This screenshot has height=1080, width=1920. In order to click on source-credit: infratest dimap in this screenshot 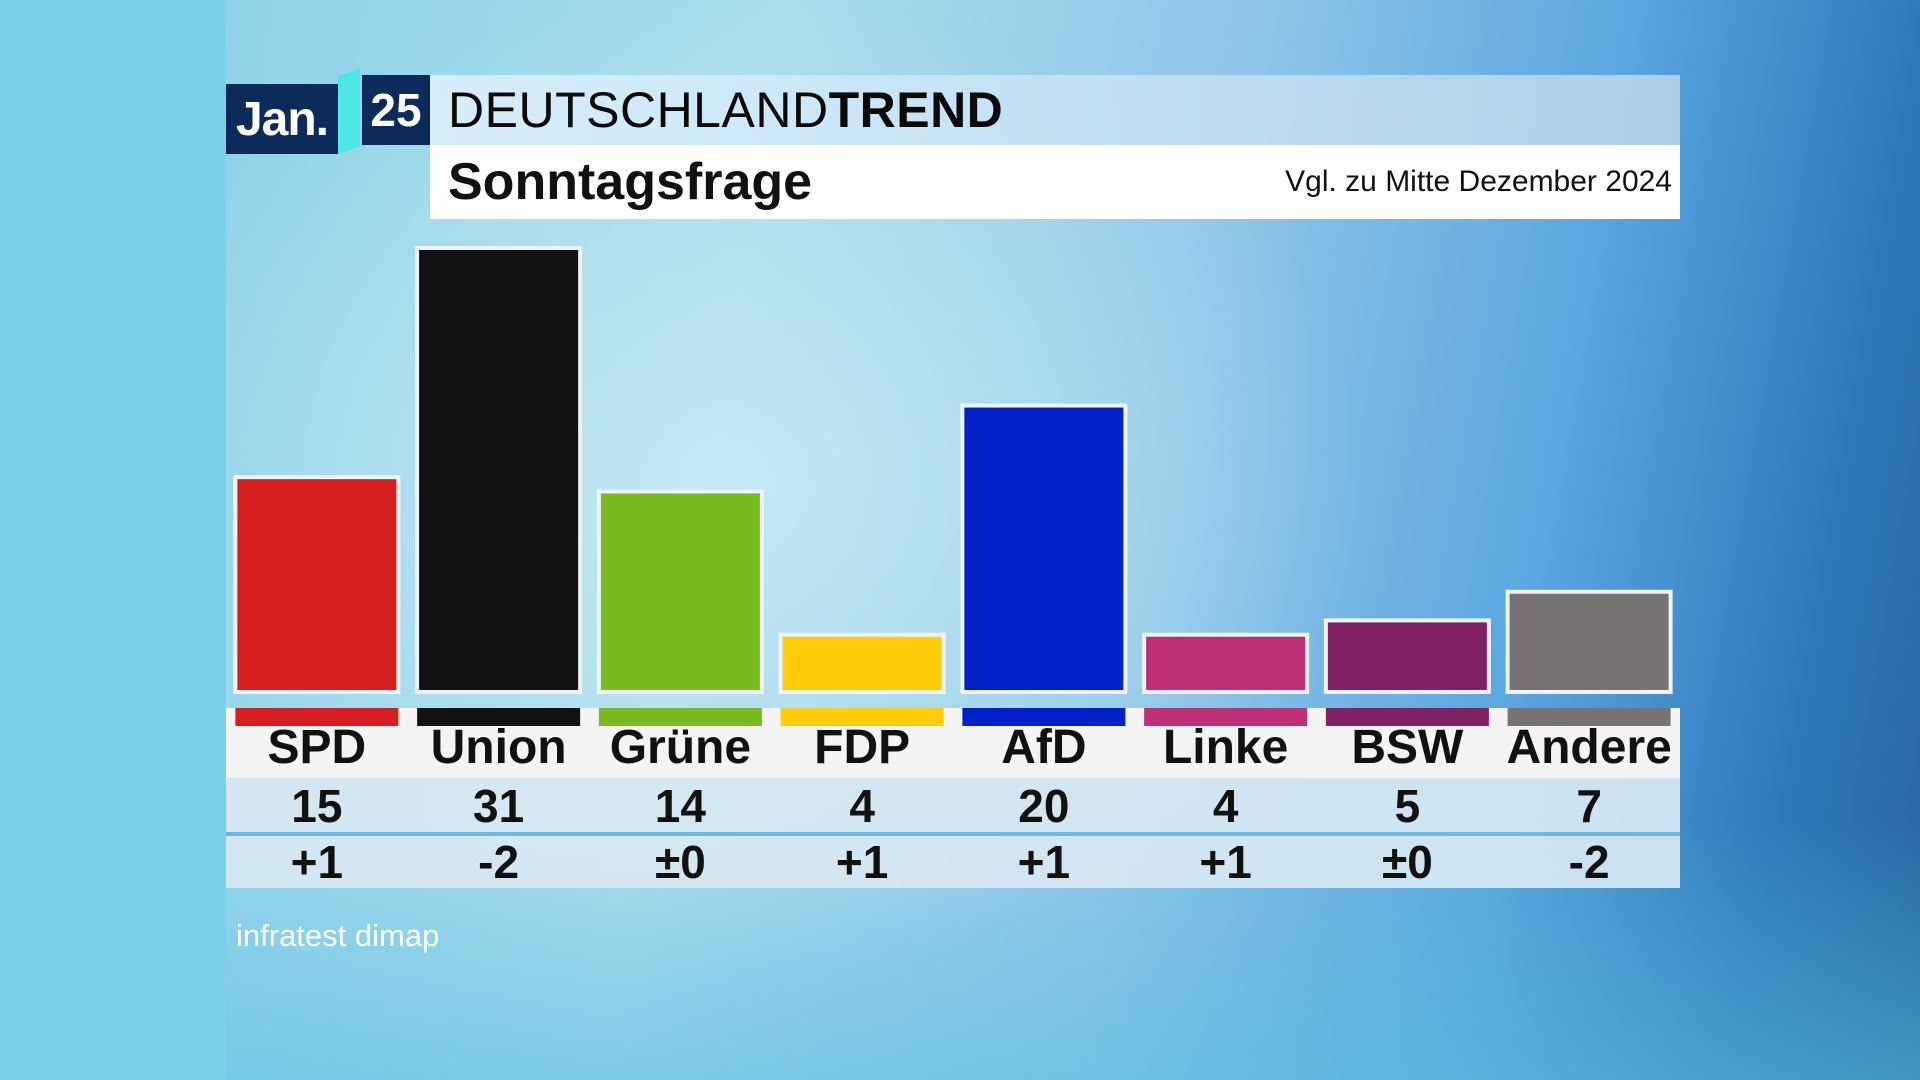, I will do `click(338, 935)`.